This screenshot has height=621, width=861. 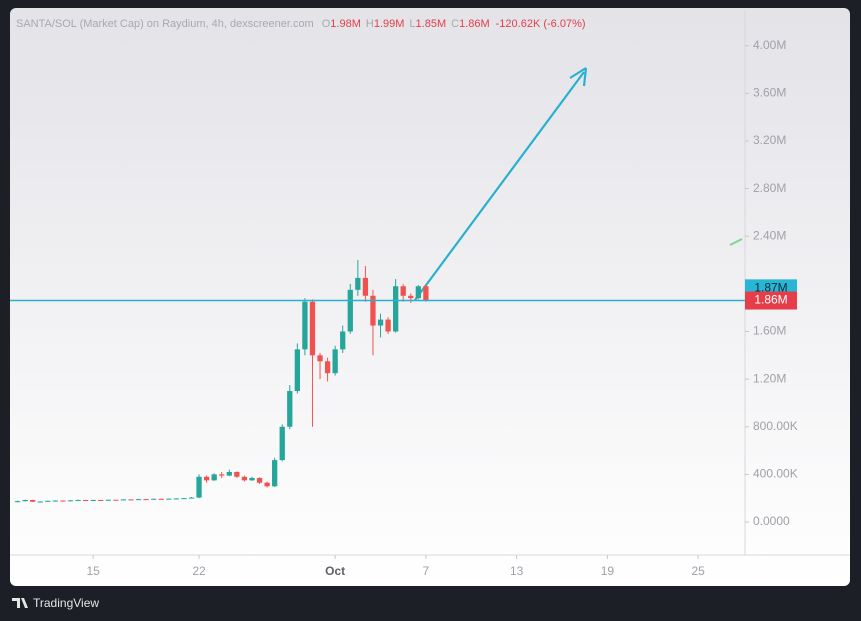 I want to click on x-tick-label: 13, so click(x=517, y=571).